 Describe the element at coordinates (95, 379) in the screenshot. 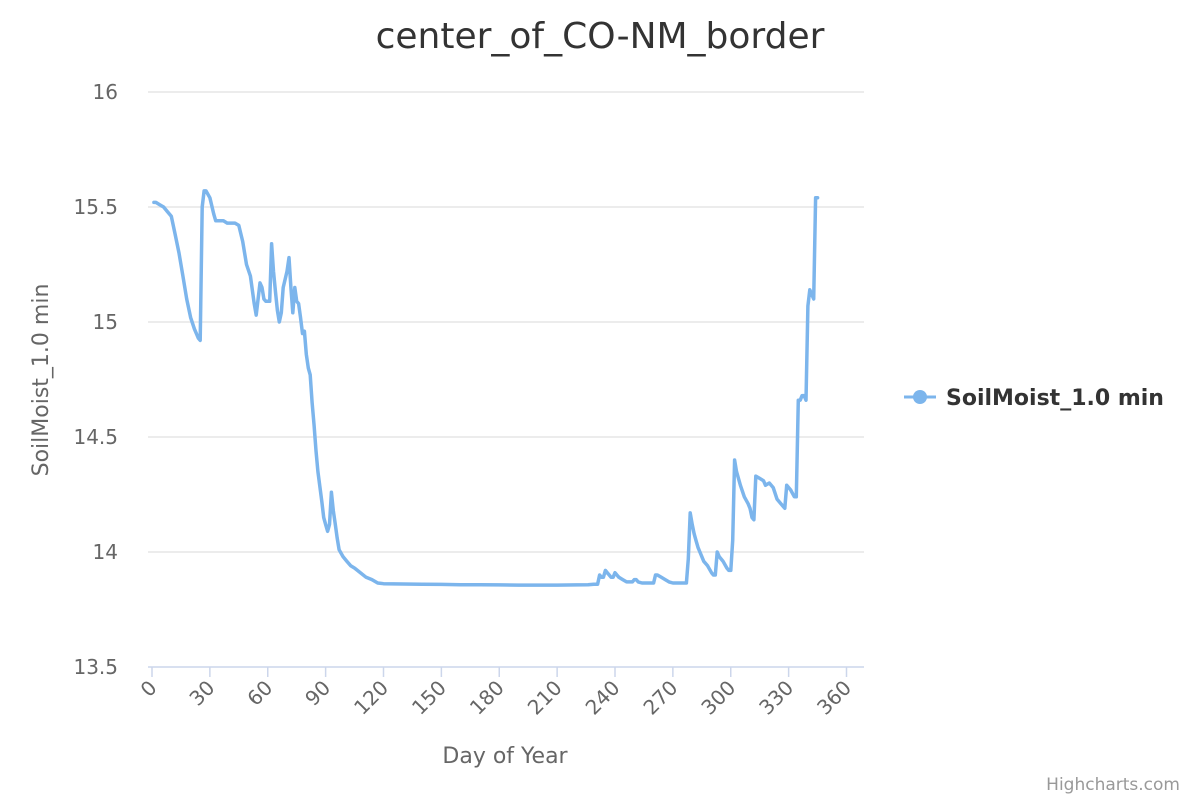

I see `y-axis-tick-labels: 13.5 14 14.5 15 15.5 16` at that location.